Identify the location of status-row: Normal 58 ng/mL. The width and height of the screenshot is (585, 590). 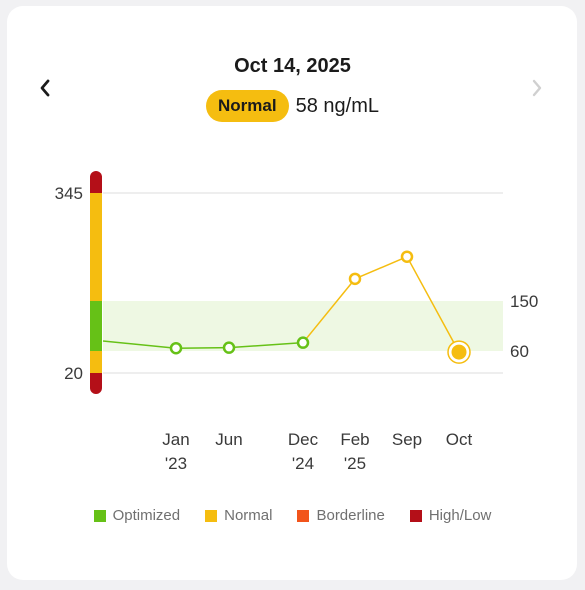
(292, 106).